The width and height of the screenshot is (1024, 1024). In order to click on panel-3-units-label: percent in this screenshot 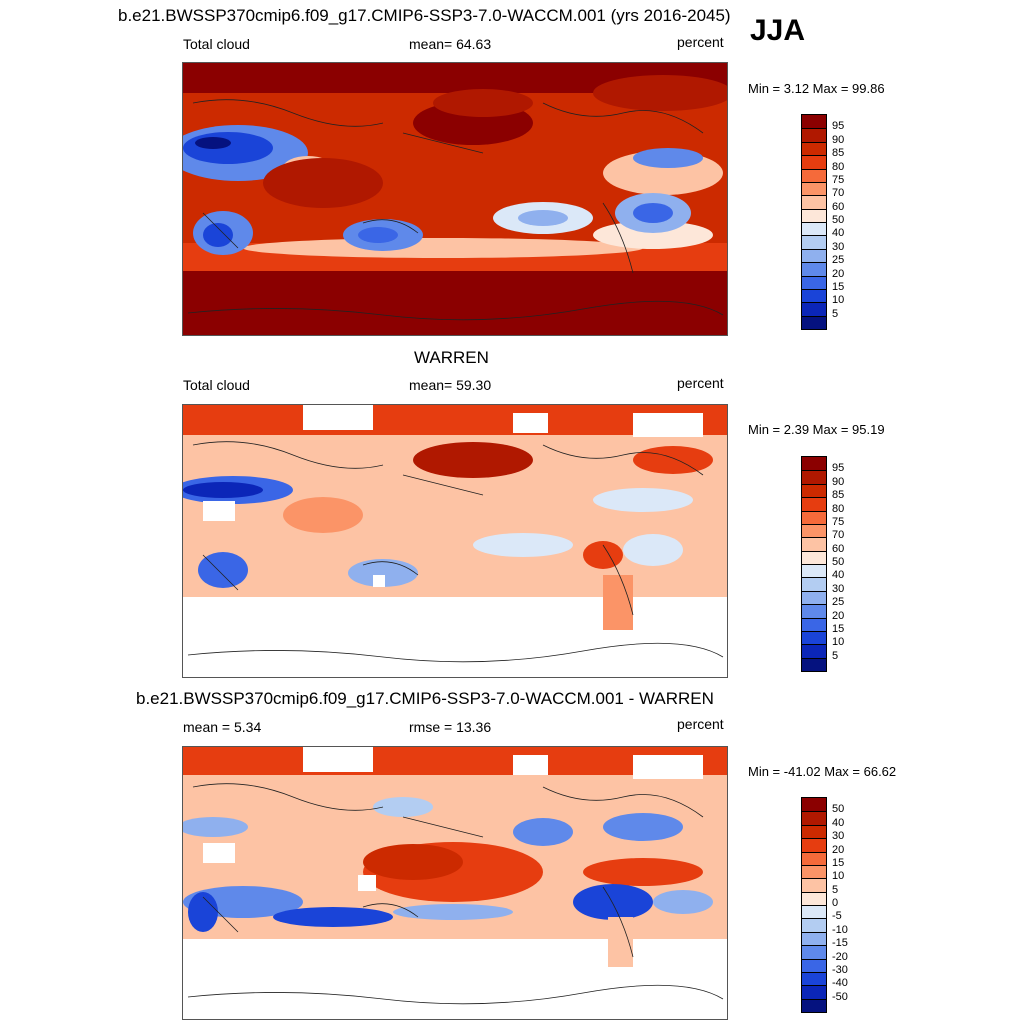, I will do `click(700, 724)`.